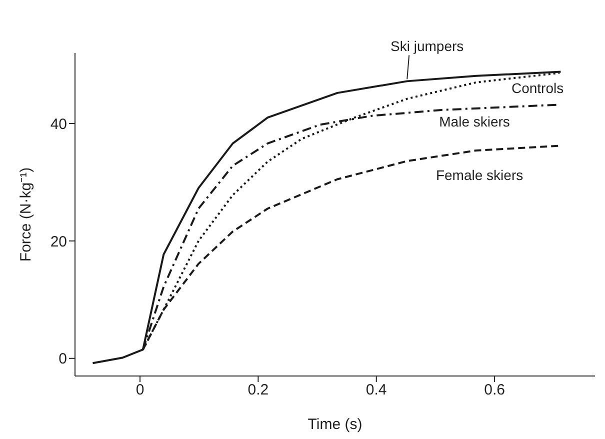 This screenshot has height=439, width=605. I want to click on y-tick-label: 40, so click(58, 124).